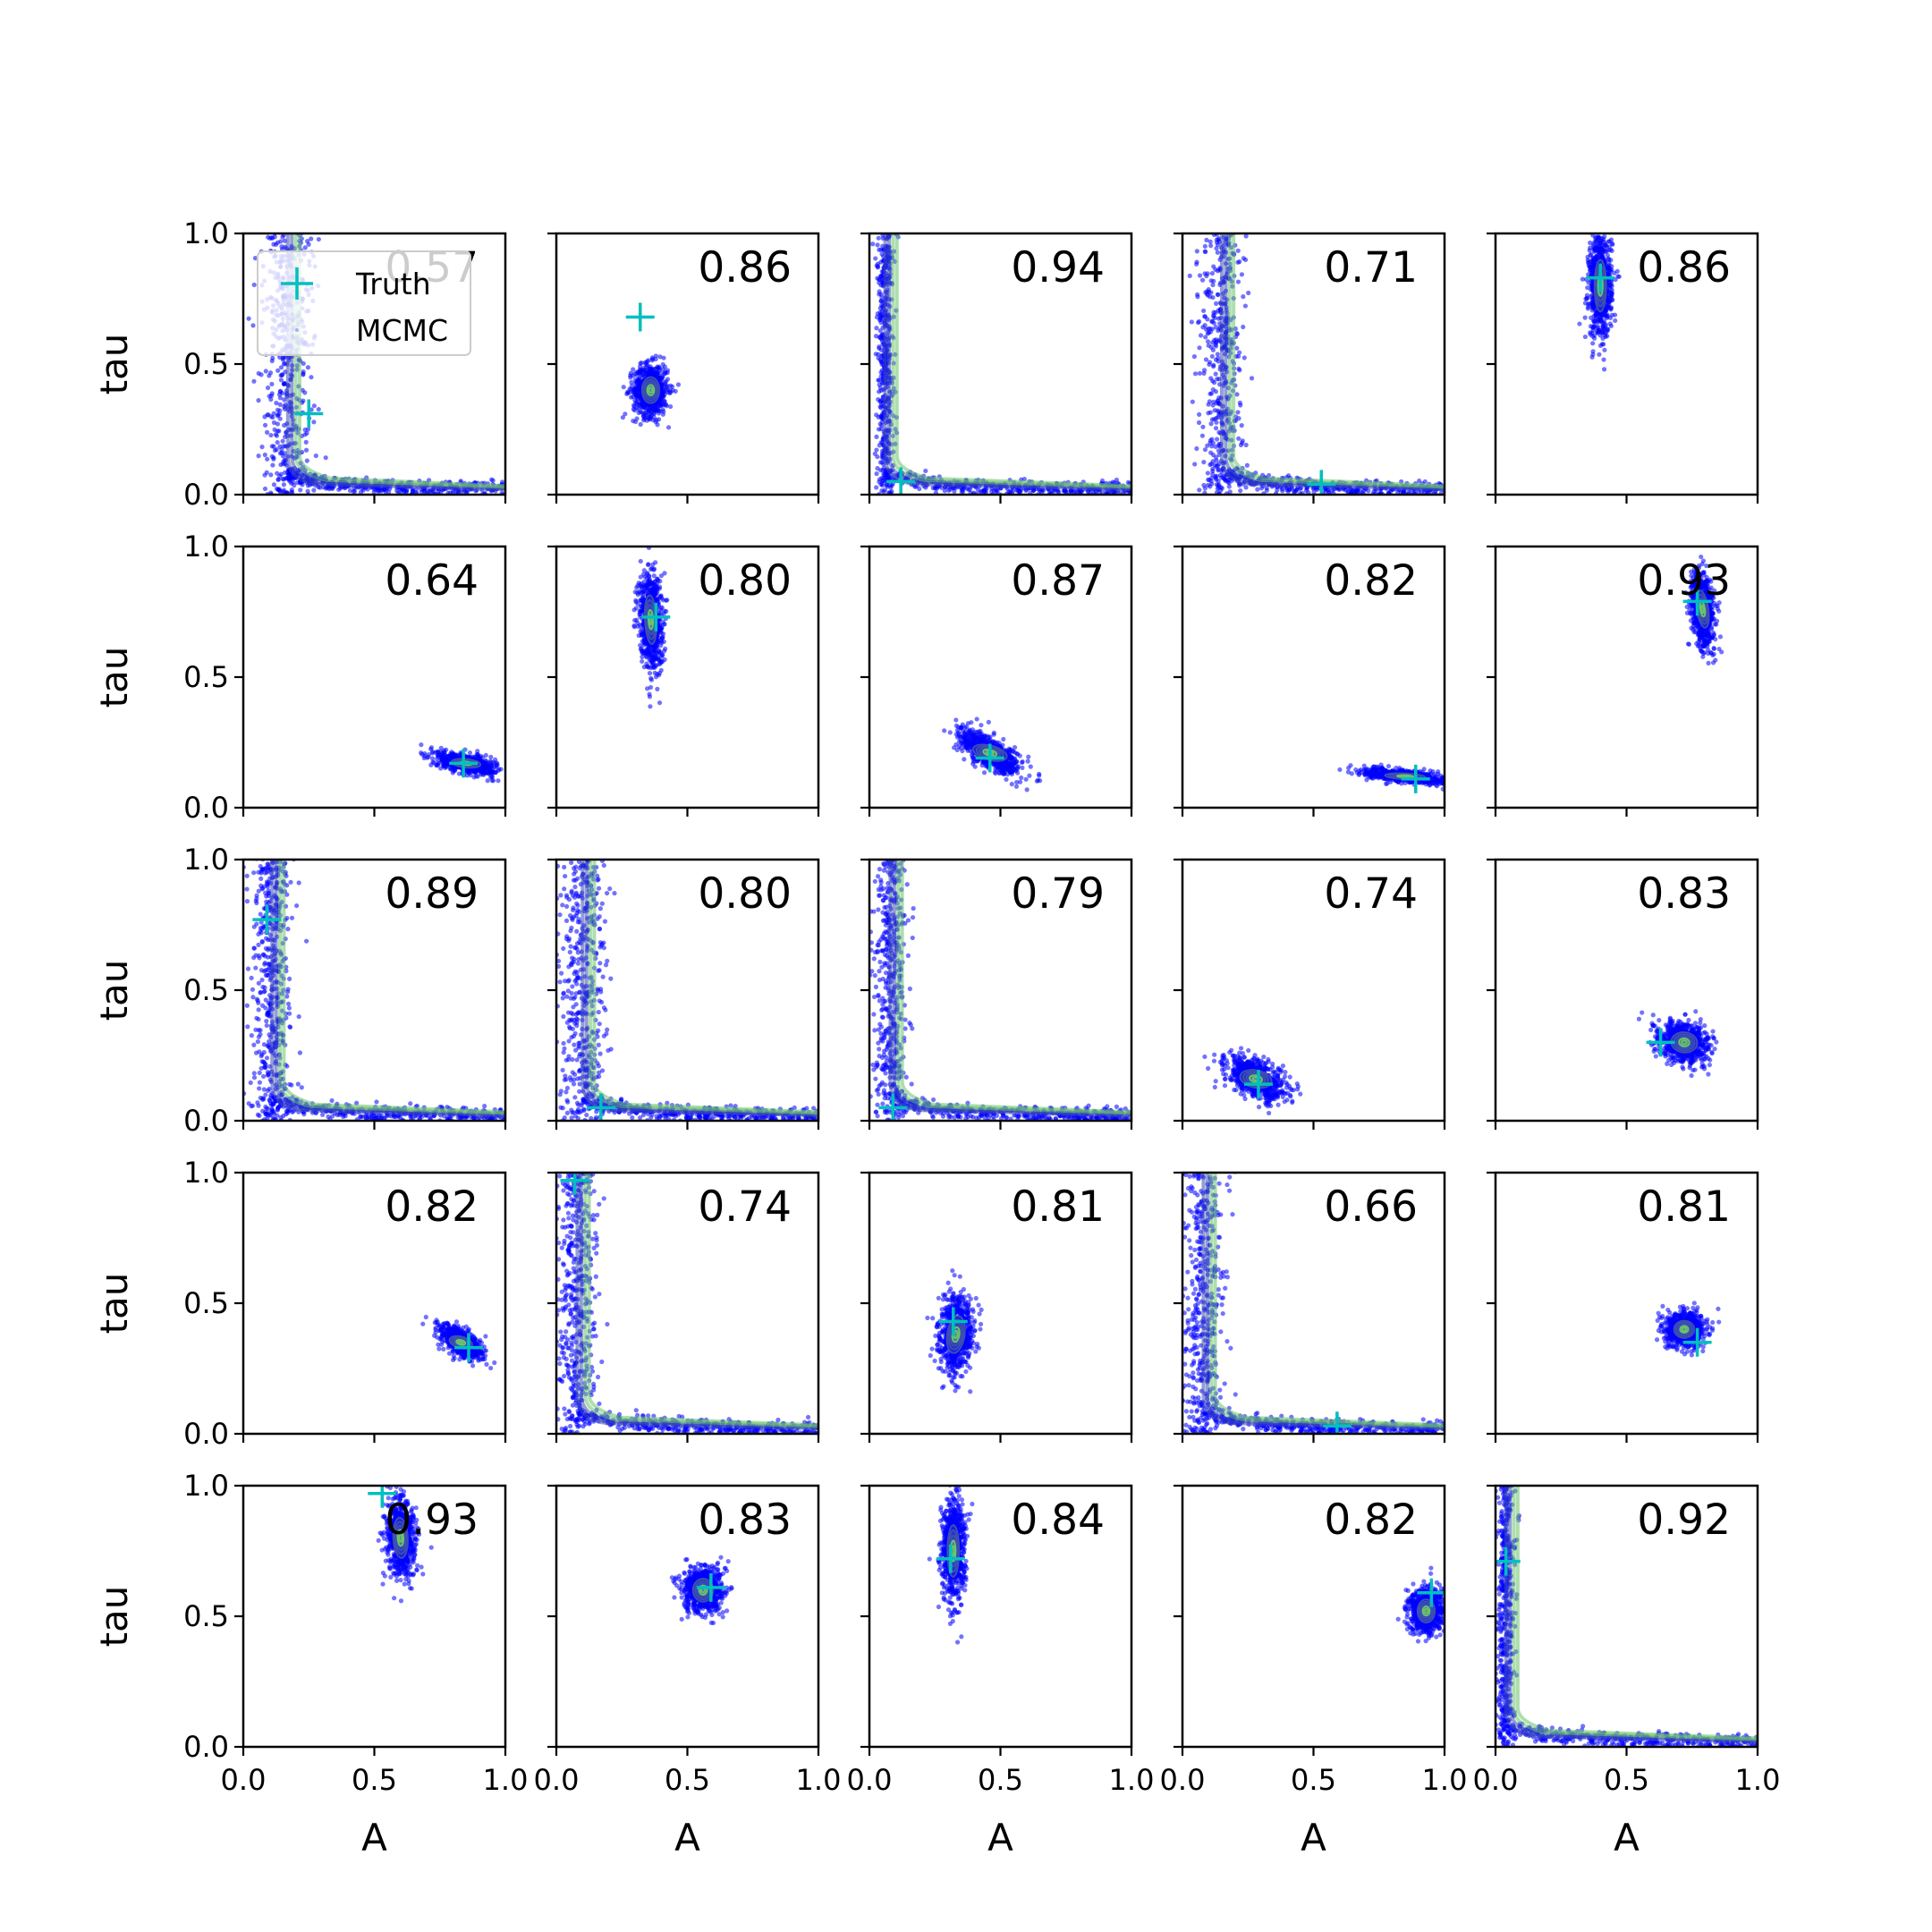 Image resolution: width=1932 pixels, height=1932 pixels. What do you see at coordinates (640, 317) in the screenshot?
I see `truth-marker` at bounding box center [640, 317].